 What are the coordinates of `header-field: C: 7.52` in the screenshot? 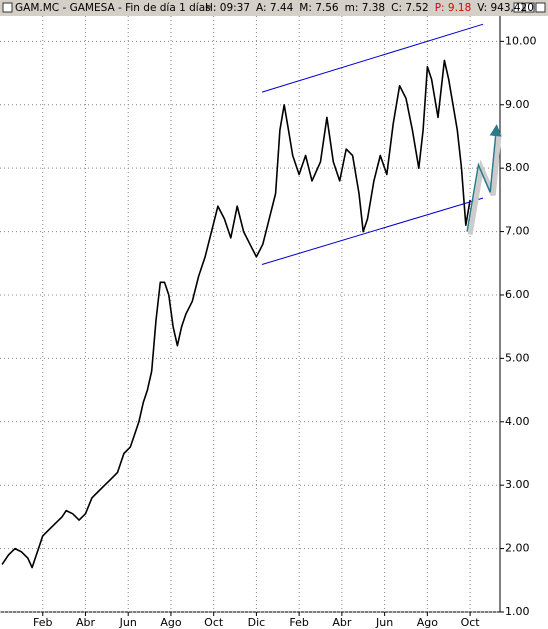 It's located at (410, 8).